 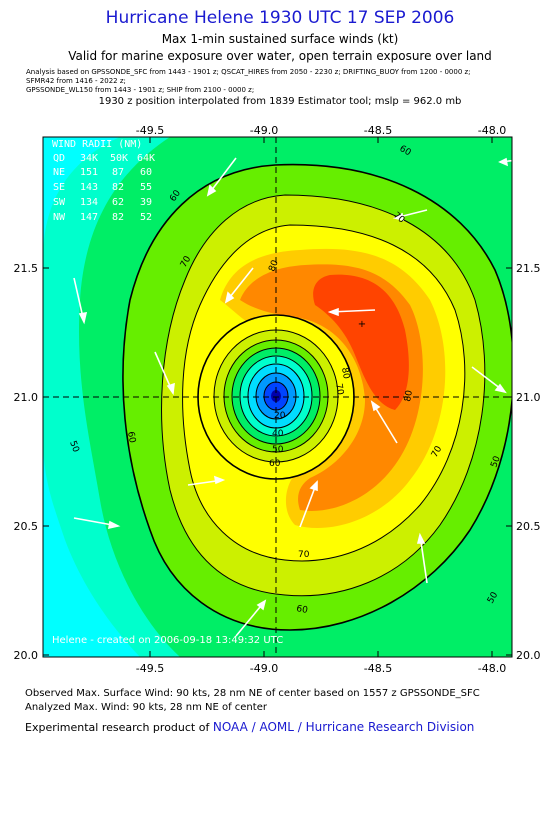 What do you see at coordinates (59, 202) in the screenshot?
I see `wind-radii-cell: SW` at bounding box center [59, 202].